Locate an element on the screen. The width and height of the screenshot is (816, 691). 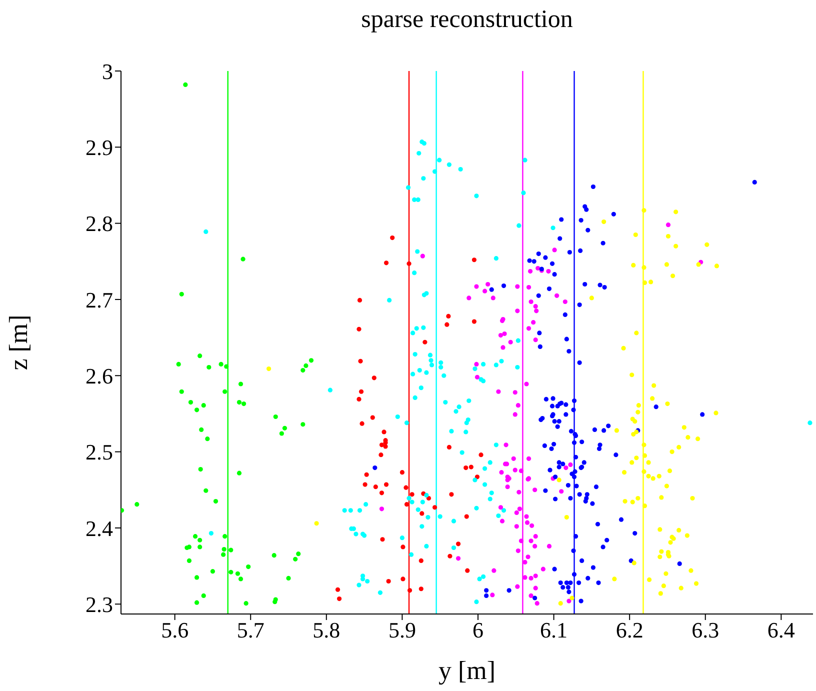
x-tick-label: 6 is located at coordinates (478, 630).